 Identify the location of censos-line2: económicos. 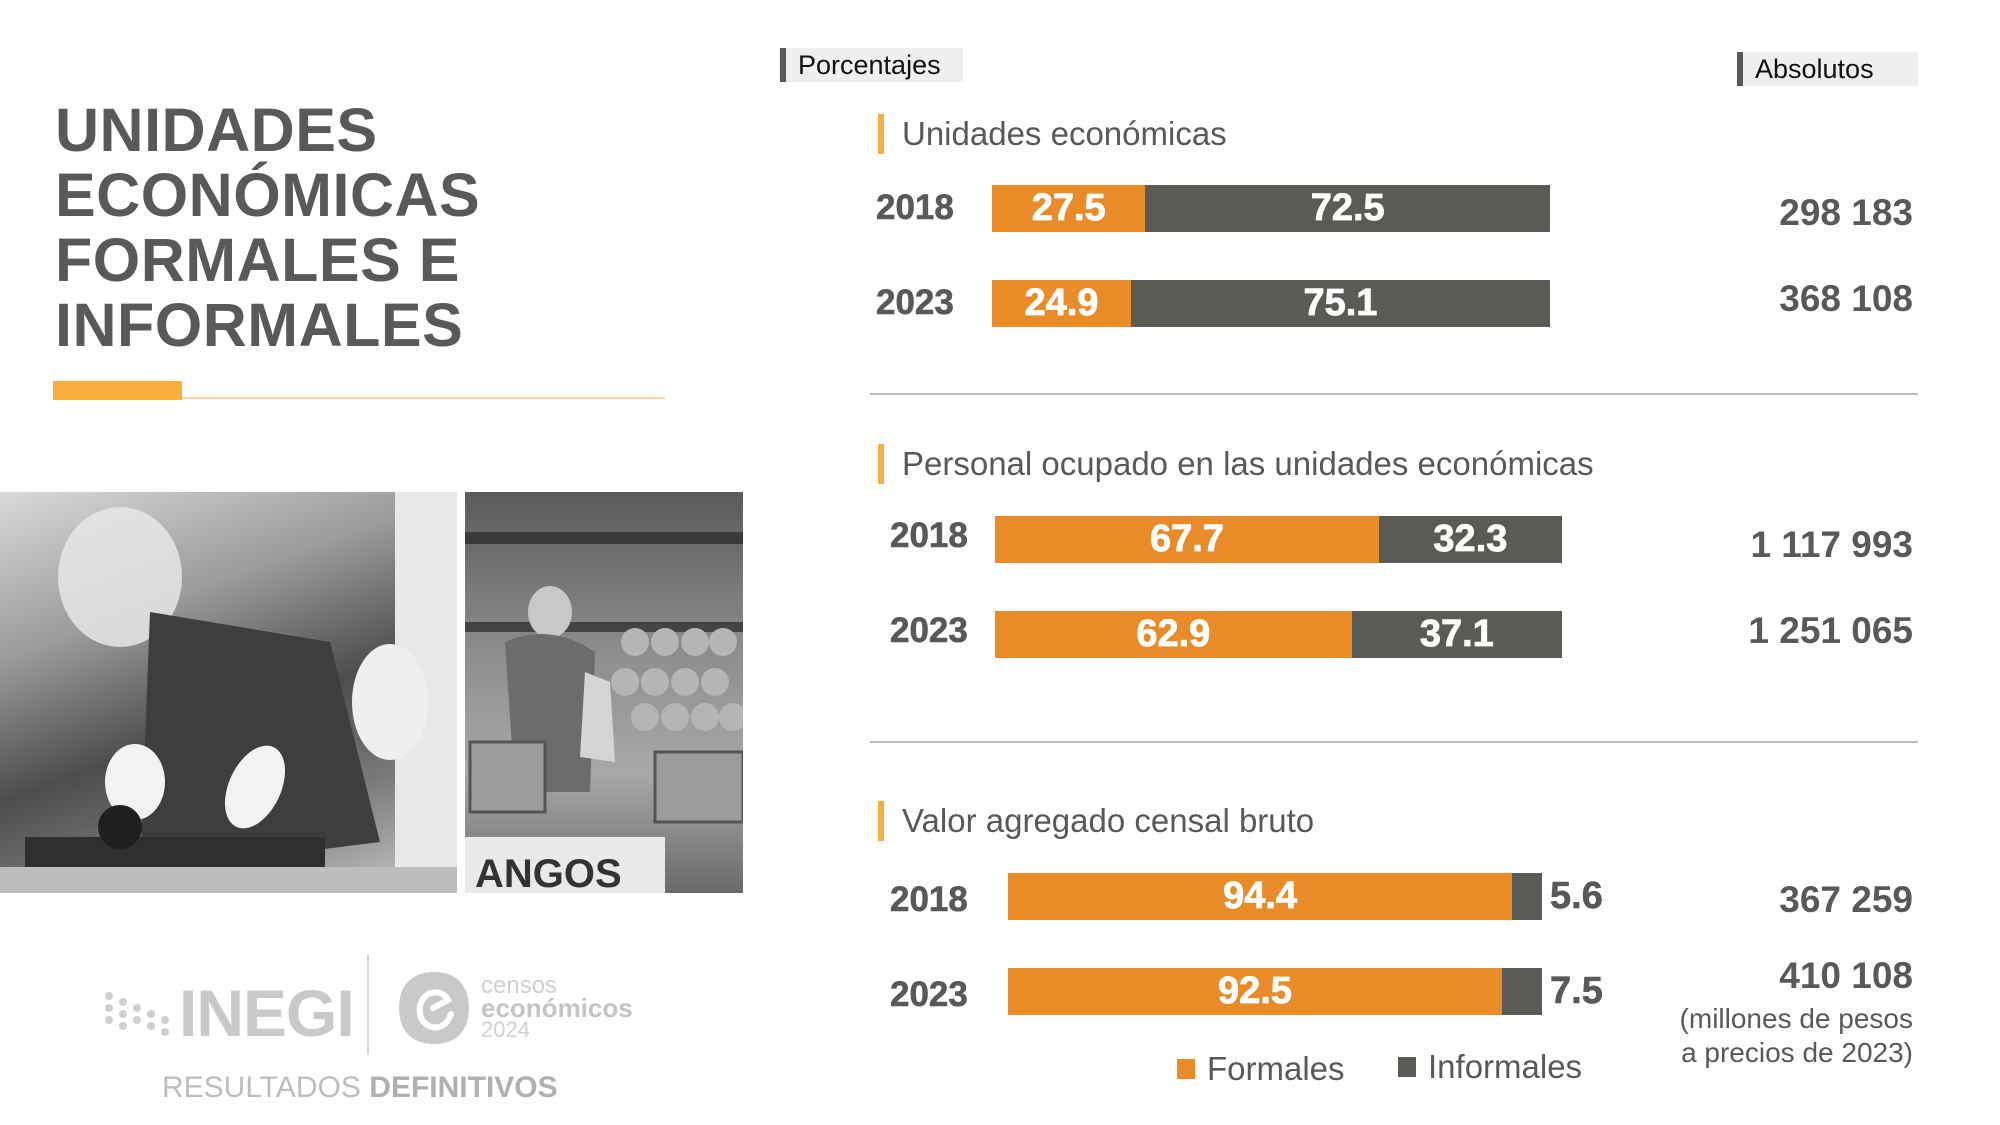
(557, 1008).